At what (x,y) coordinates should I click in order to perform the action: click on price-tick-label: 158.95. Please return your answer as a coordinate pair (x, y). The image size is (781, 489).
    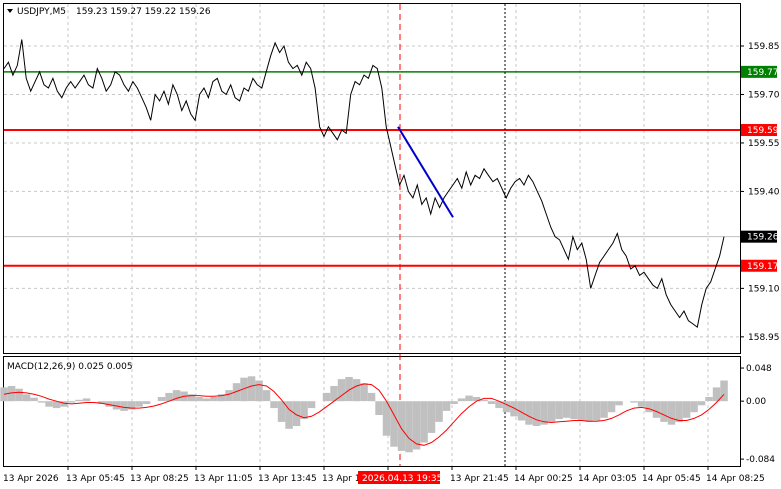
    Looking at the image, I should click on (764, 338).